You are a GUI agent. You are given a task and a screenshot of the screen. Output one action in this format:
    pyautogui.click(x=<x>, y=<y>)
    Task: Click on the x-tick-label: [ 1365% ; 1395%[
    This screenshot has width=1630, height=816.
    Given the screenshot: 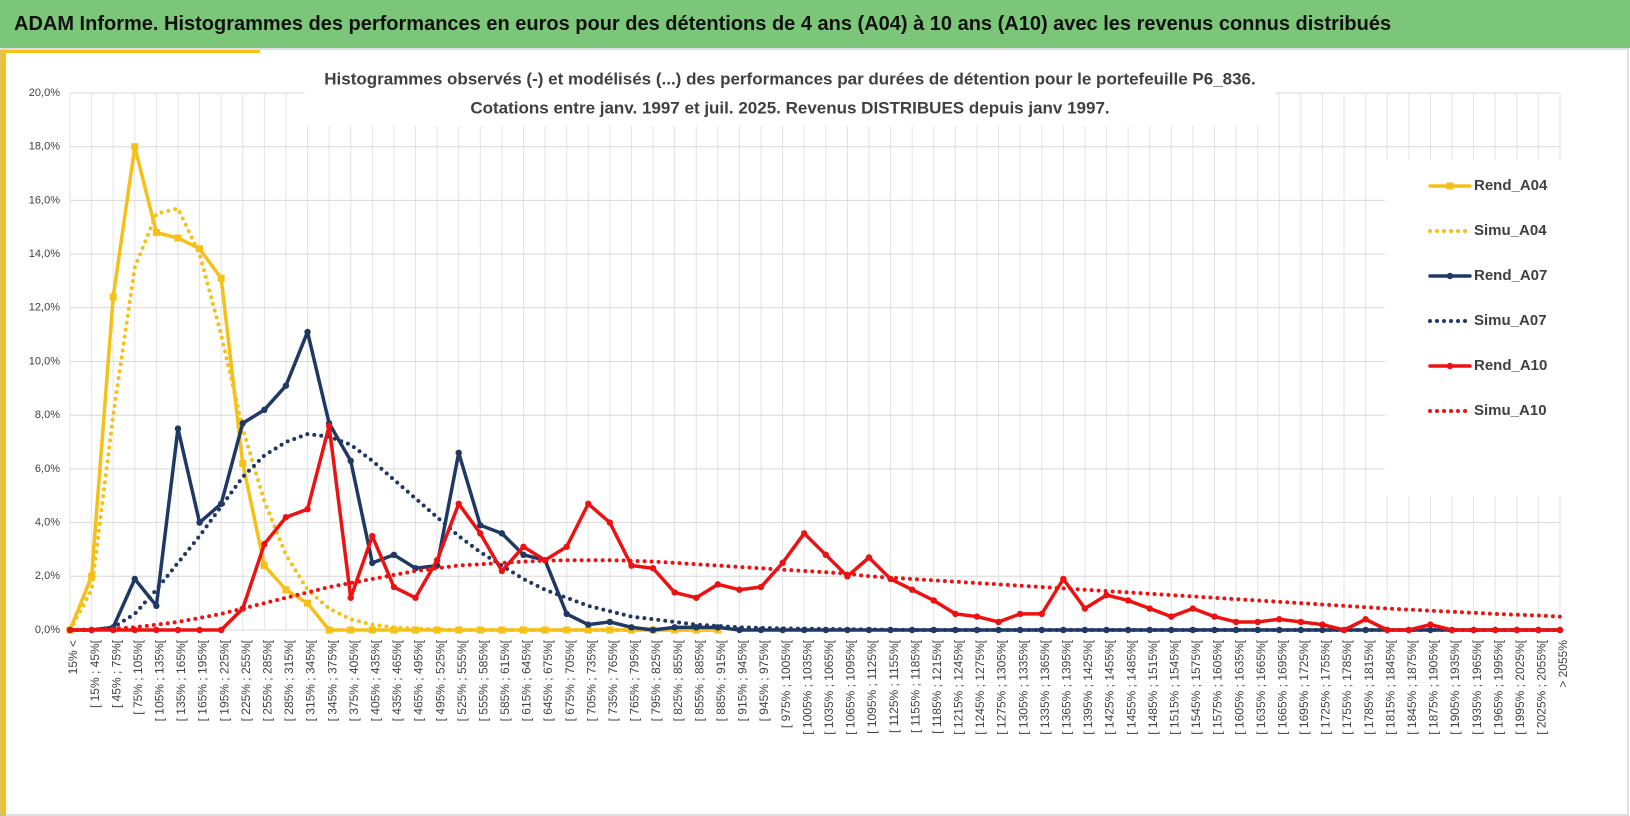 What is the action you would take?
    pyautogui.click(x=1067, y=686)
    